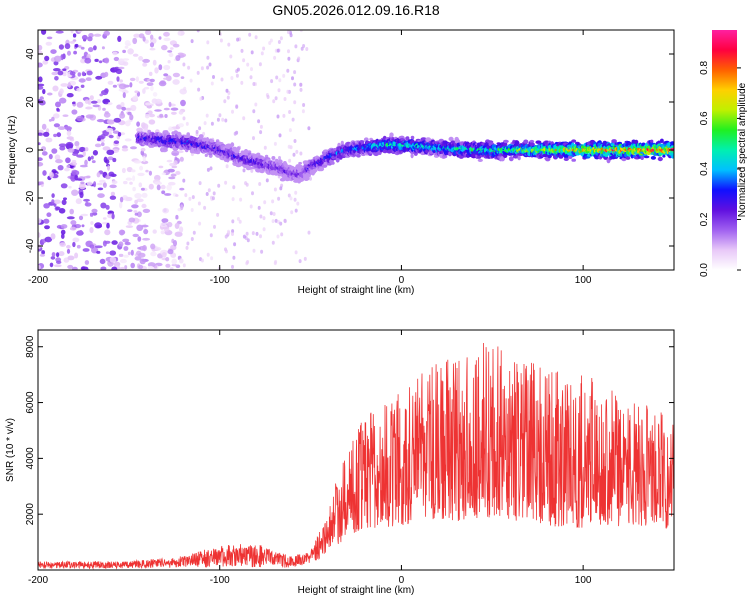 This screenshot has width=750, height=600. I want to click on x-tick-label: 0, so click(402, 280).